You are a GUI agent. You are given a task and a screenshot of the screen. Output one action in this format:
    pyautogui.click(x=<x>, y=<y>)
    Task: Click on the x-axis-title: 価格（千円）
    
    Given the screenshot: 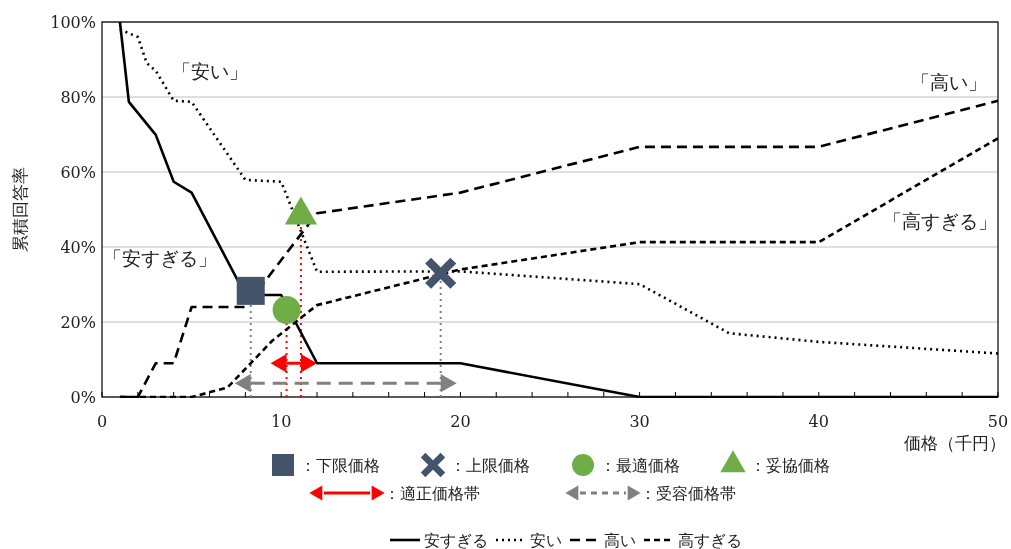 What is the action you would take?
    pyautogui.click(x=955, y=443)
    